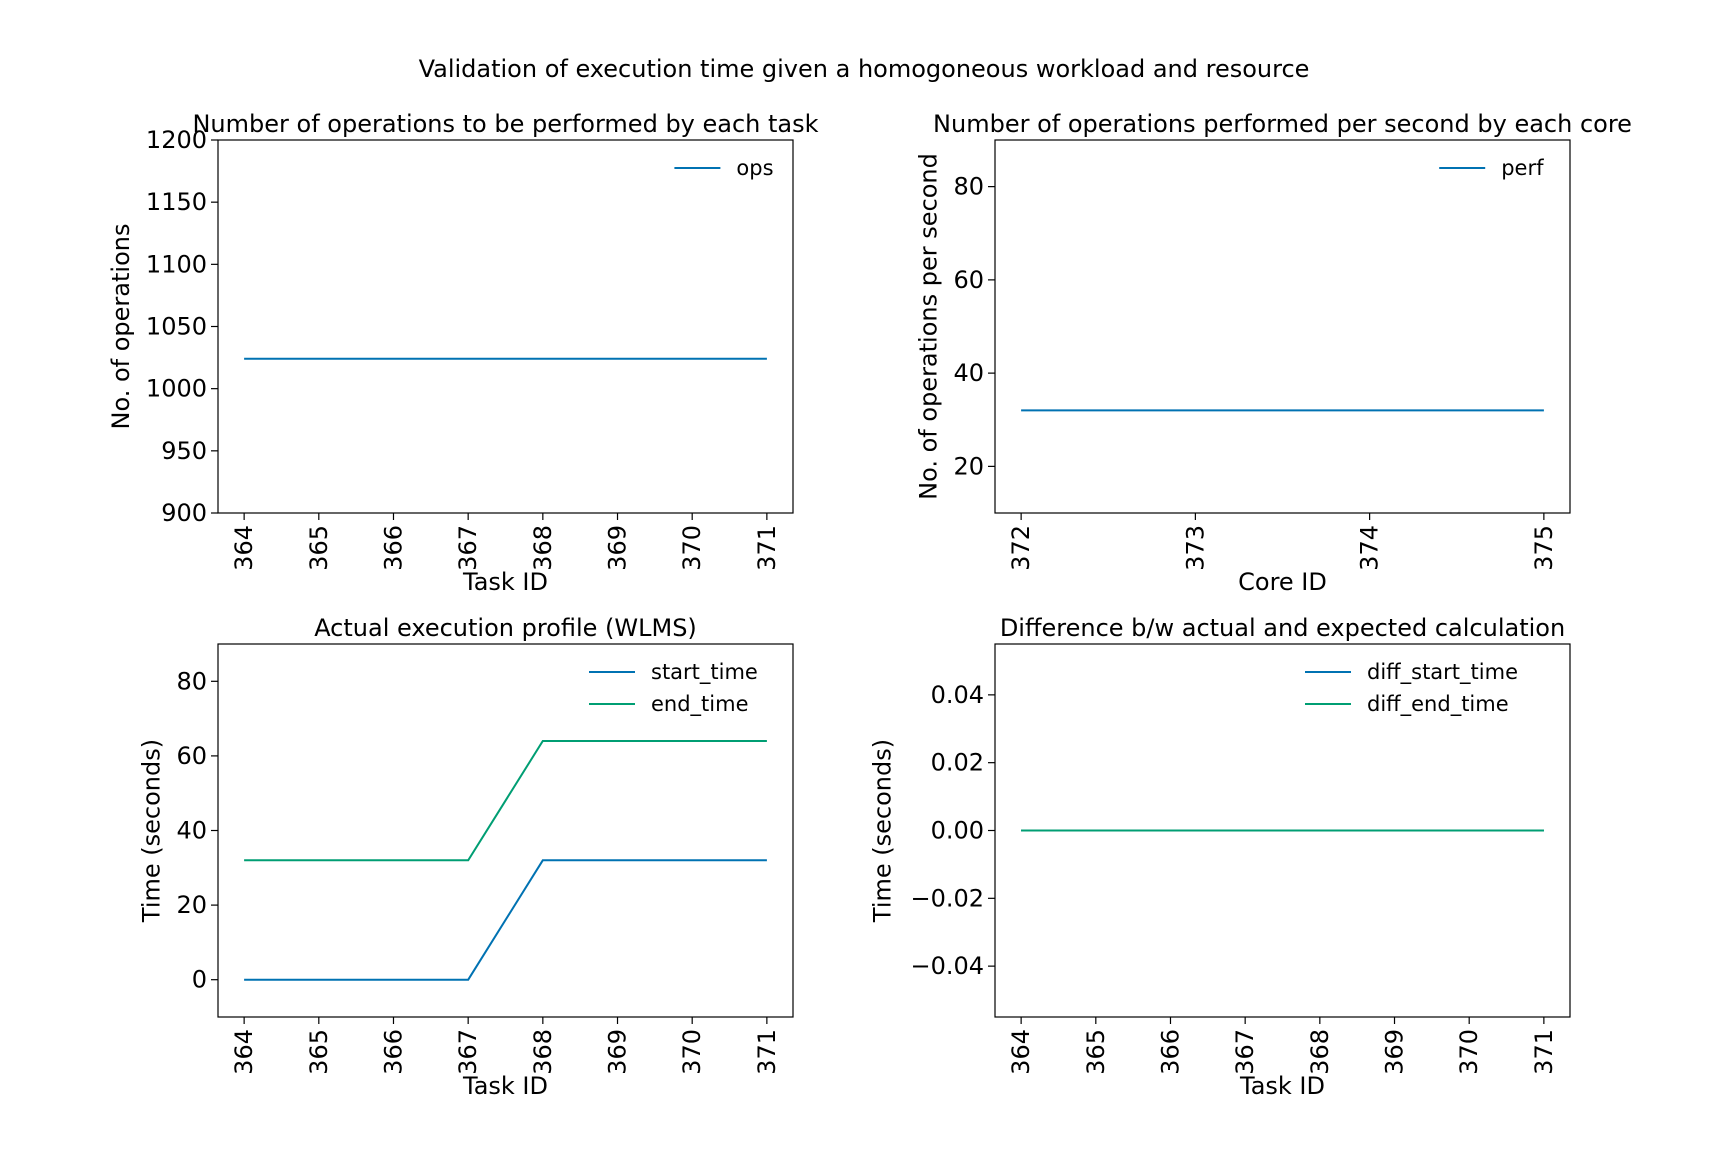 The width and height of the screenshot is (1728, 1152). Describe the element at coordinates (928, 326) in the screenshot. I see `y-axis-label: No. of operations per second` at that location.